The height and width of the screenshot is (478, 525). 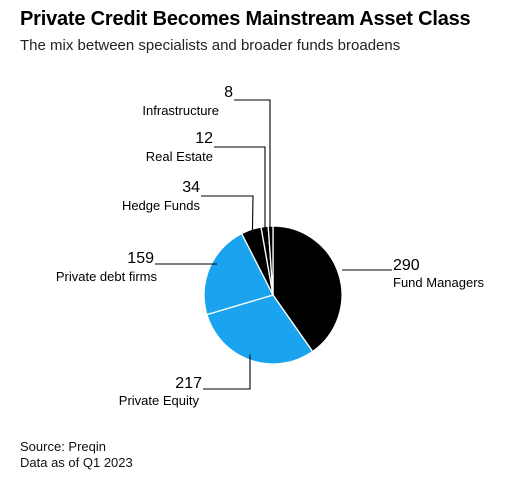 I want to click on category-label-infrastructure: Infrastructure, so click(x=180, y=110).